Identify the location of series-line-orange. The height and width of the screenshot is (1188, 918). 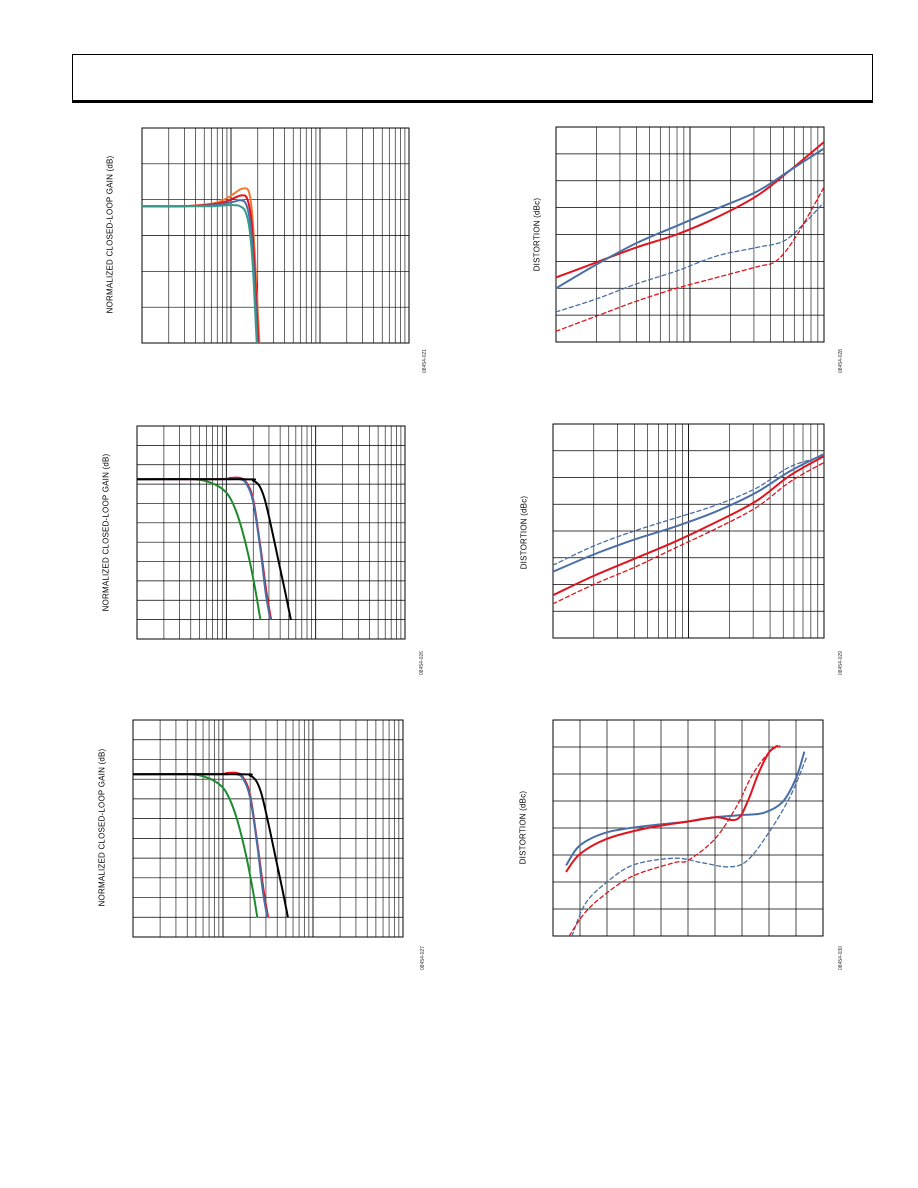
(201, 265).